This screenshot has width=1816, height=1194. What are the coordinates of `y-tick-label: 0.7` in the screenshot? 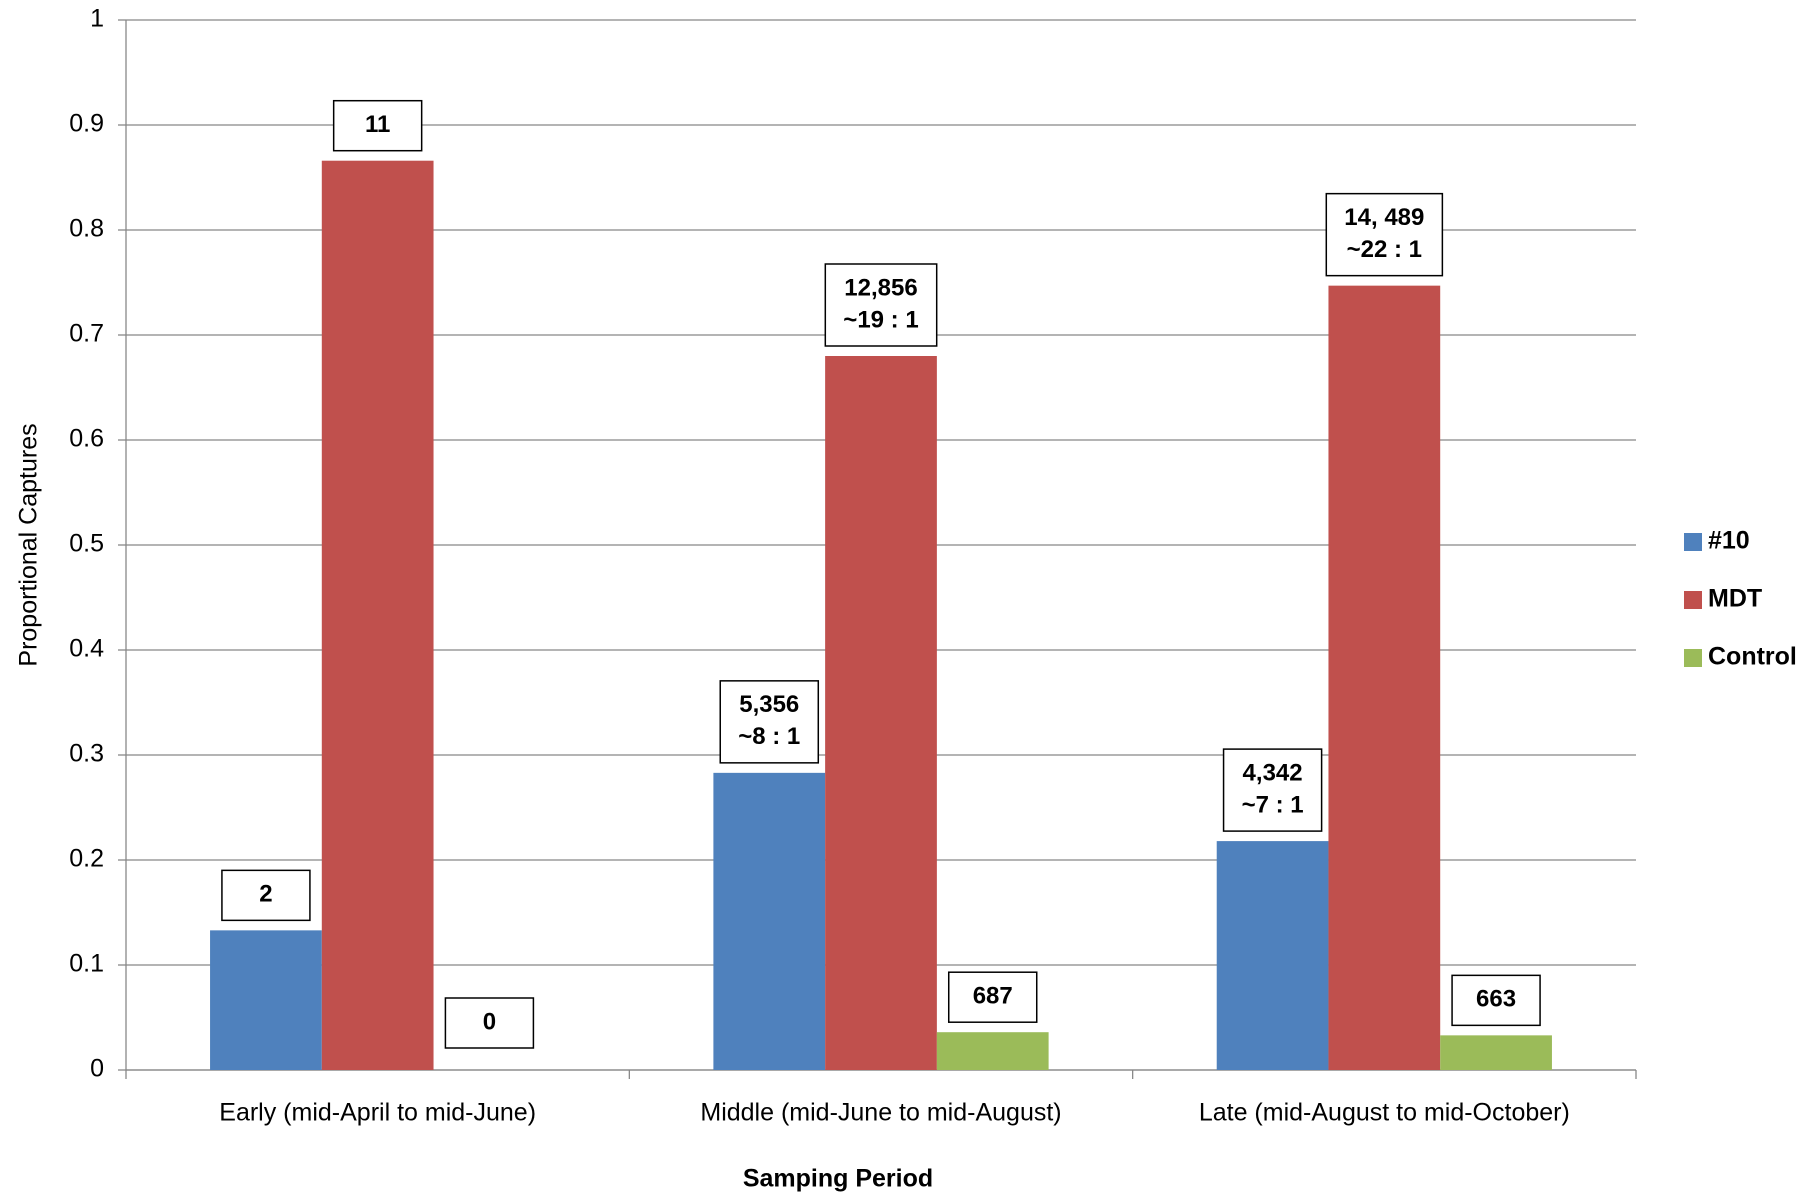 It's located at (86, 334).